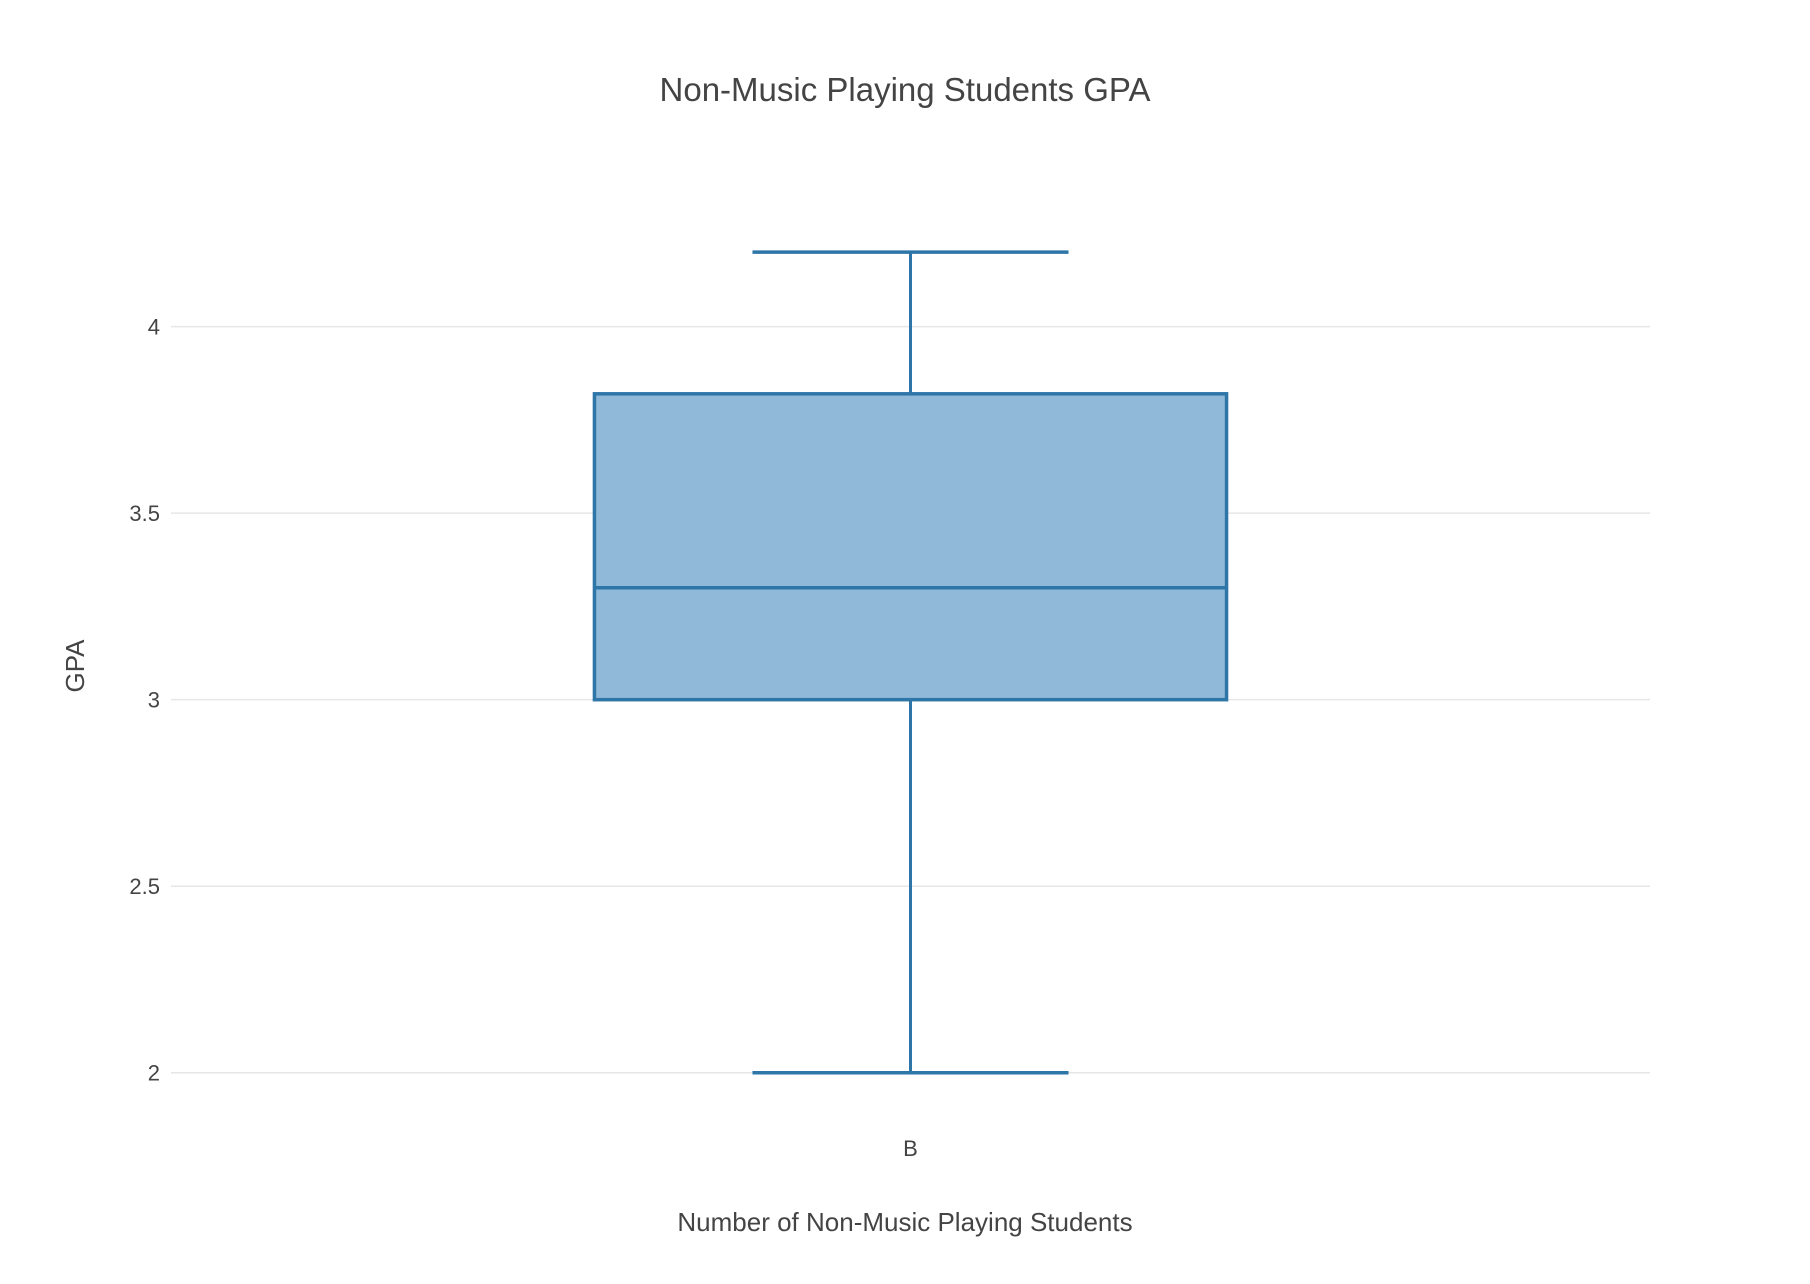 This screenshot has height=1284, width=1810. What do you see at coordinates (144, 886) in the screenshot?
I see `y-tick-label: 2.5` at bounding box center [144, 886].